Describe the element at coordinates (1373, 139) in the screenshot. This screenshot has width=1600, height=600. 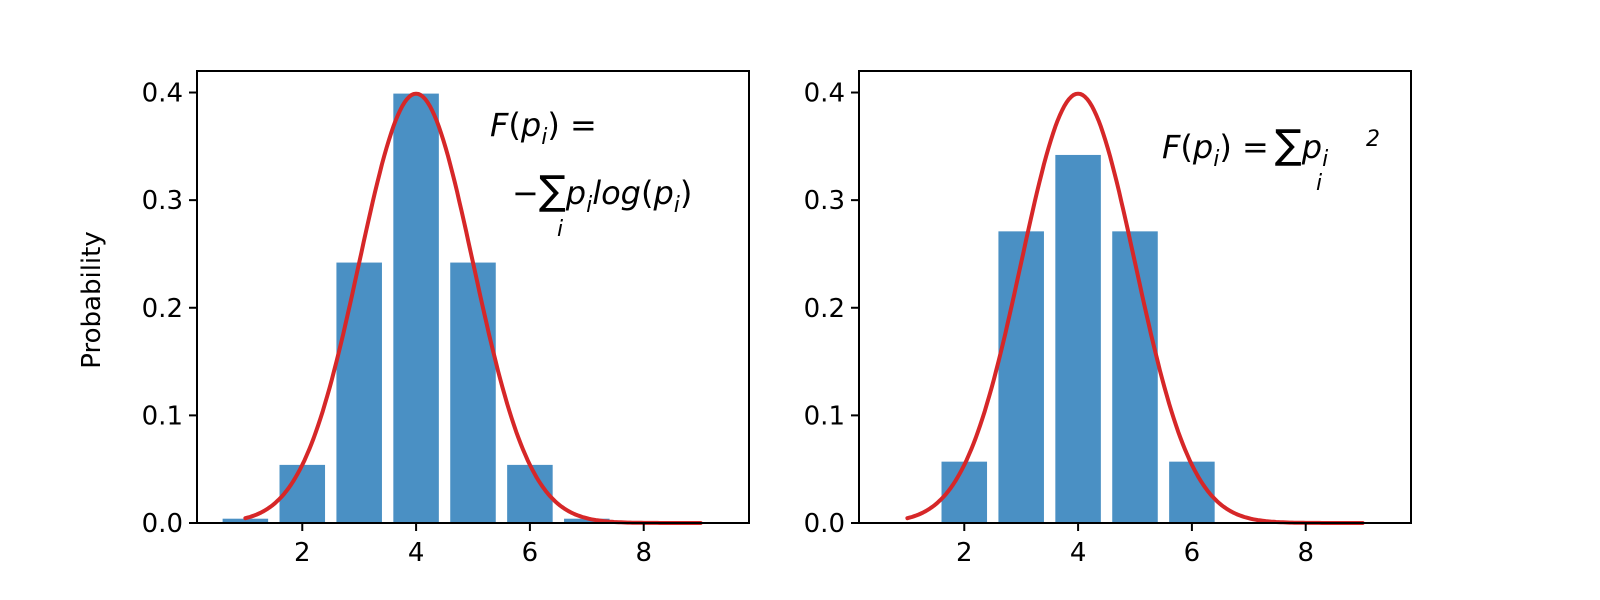
I see `svg-text: 2` at that location.